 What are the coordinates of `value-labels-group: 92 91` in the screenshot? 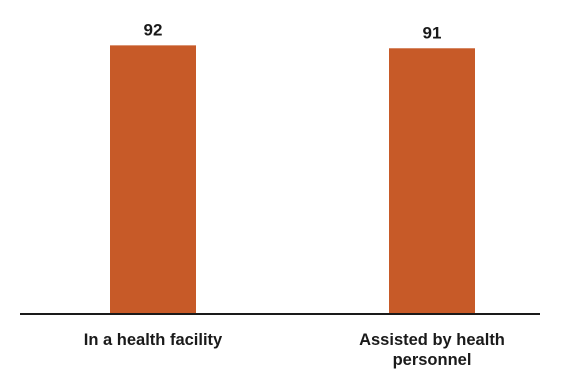 It's located at (293, 31).